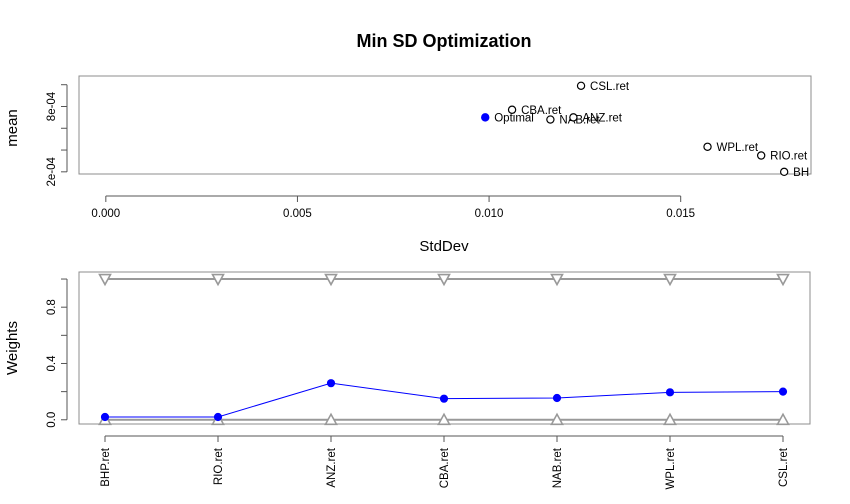  What do you see at coordinates (297, 214) in the screenshot?
I see `scatter-x-tick-label: 0.005` at bounding box center [297, 214].